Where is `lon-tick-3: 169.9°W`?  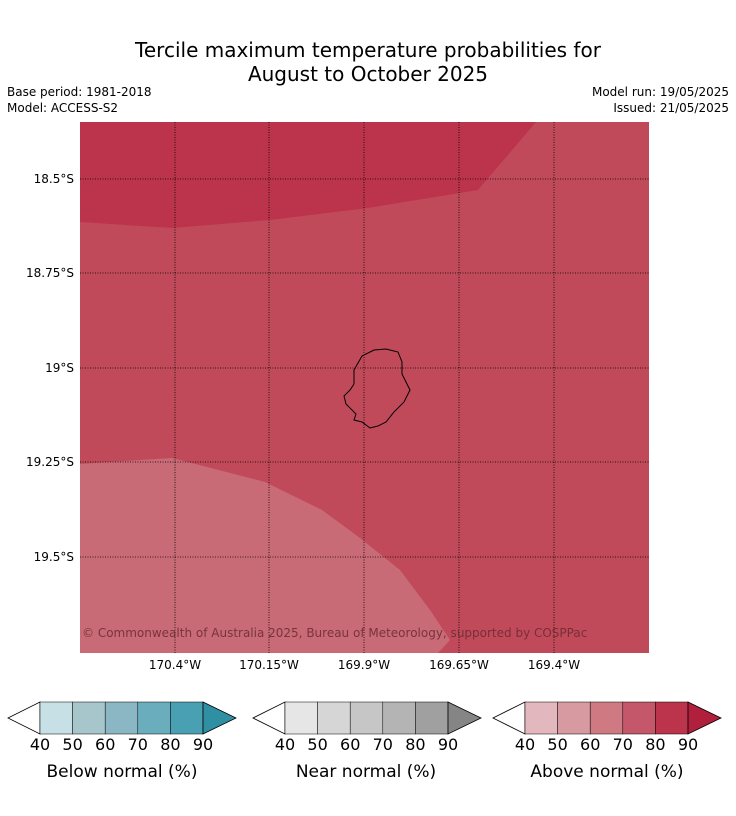
lon-tick-3: 169.9°W is located at coordinates (364, 665).